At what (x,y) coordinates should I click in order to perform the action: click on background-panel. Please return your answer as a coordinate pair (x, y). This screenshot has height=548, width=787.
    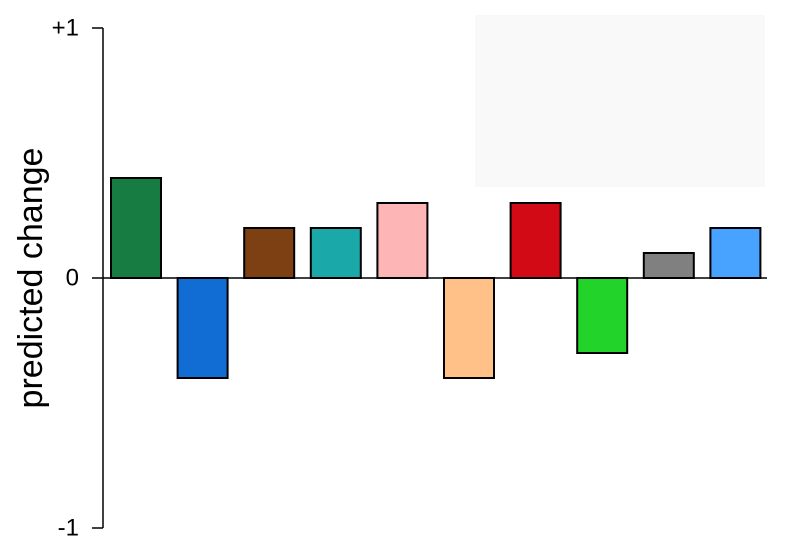
    Looking at the image, I should click on (620, 101).